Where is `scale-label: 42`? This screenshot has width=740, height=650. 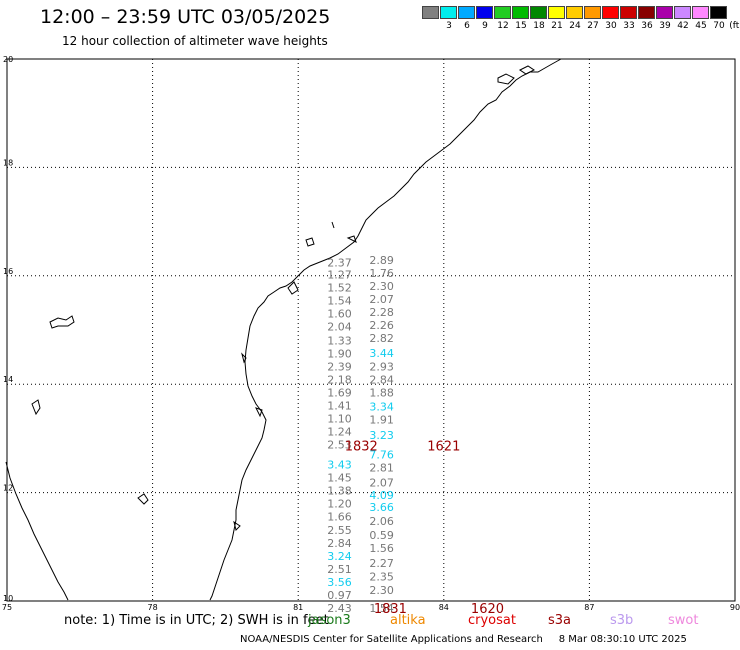
scale-label: 42 is located at coordinates (683, 26).